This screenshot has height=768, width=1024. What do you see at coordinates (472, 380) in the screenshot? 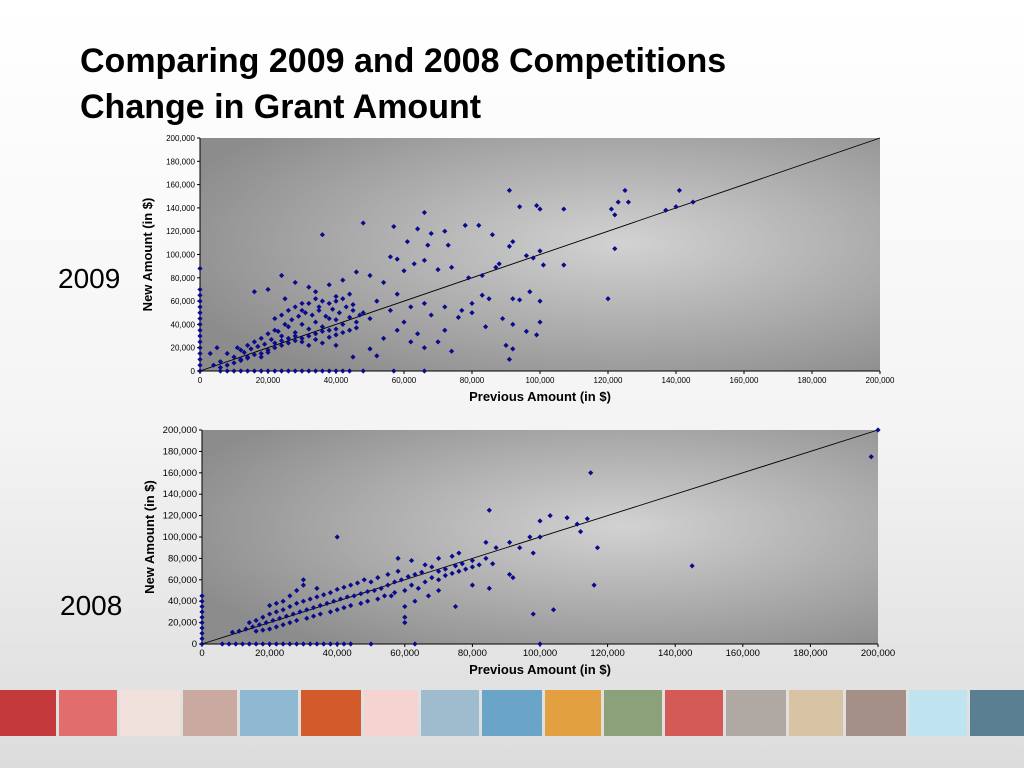
I see `x-tick-label: 80,000` at bounding box center [472, 380].